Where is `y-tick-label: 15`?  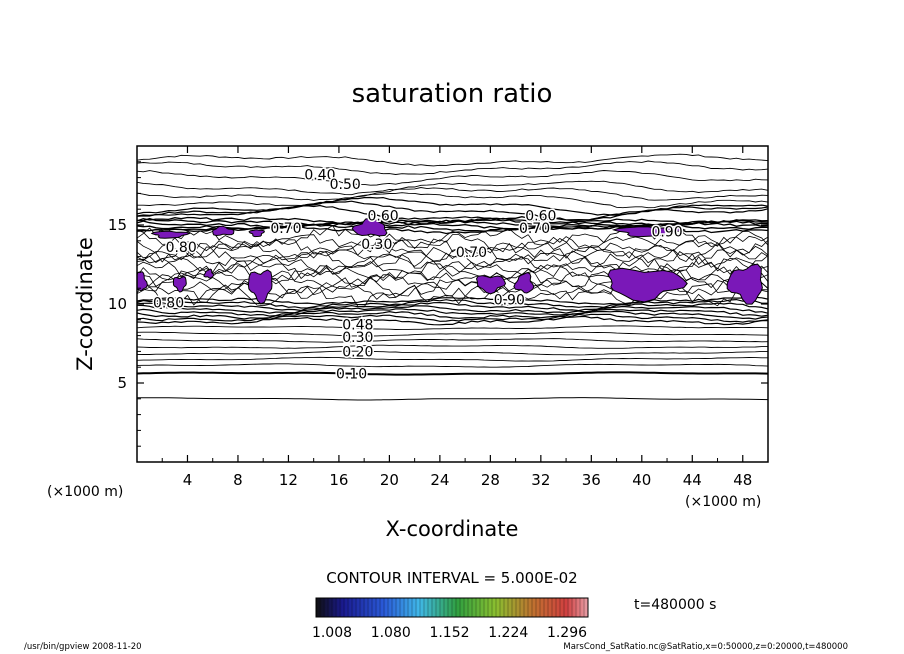
y-tick-label: 15 is located at coordinates (117, 225).